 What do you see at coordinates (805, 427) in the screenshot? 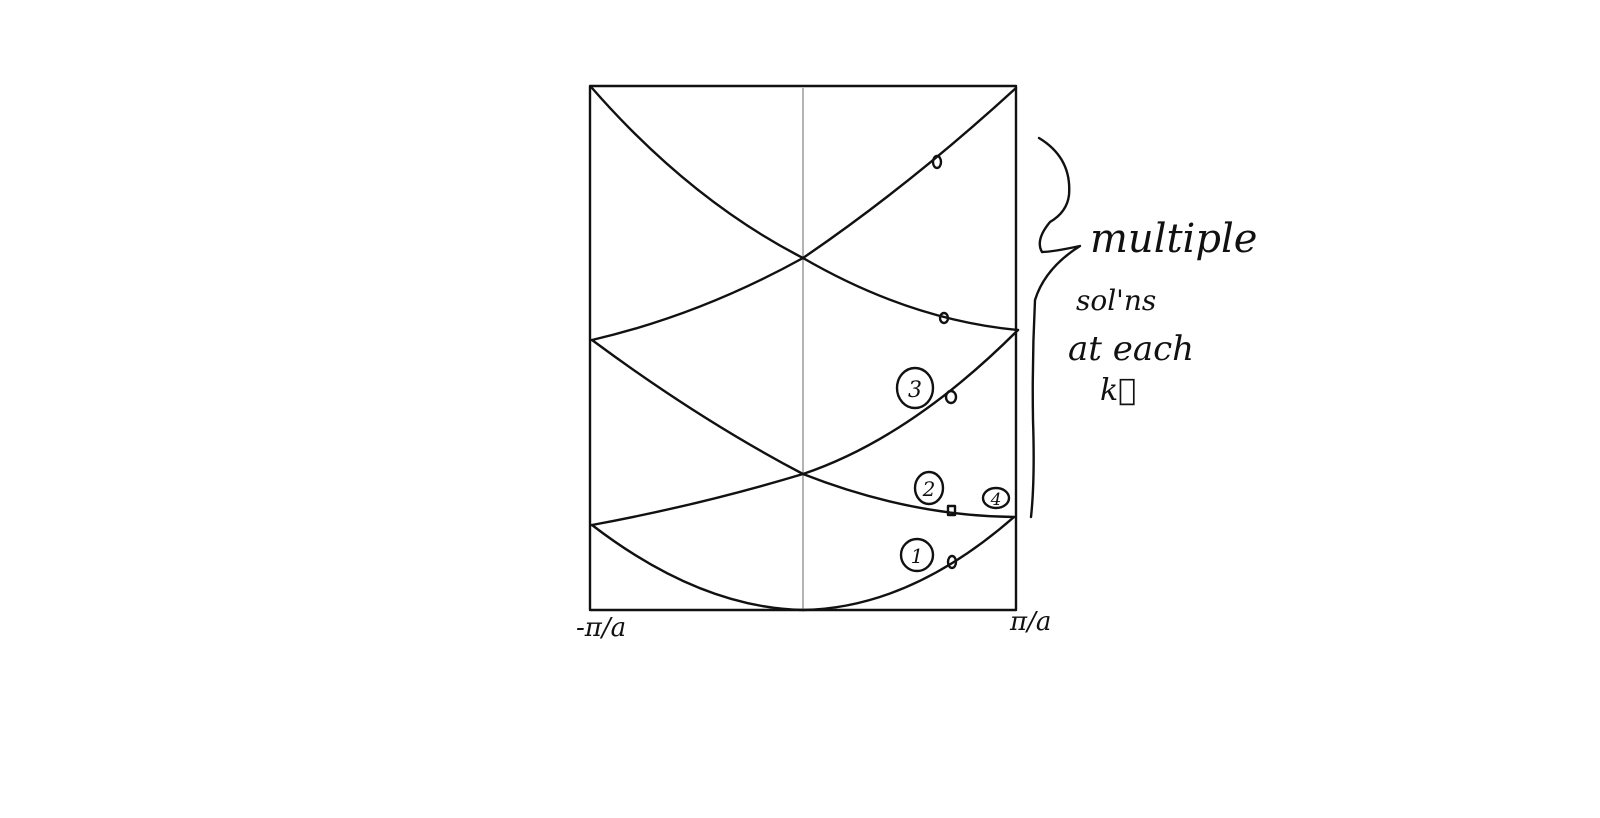
I see `band-3-curve` at bounding box center [805, 427].